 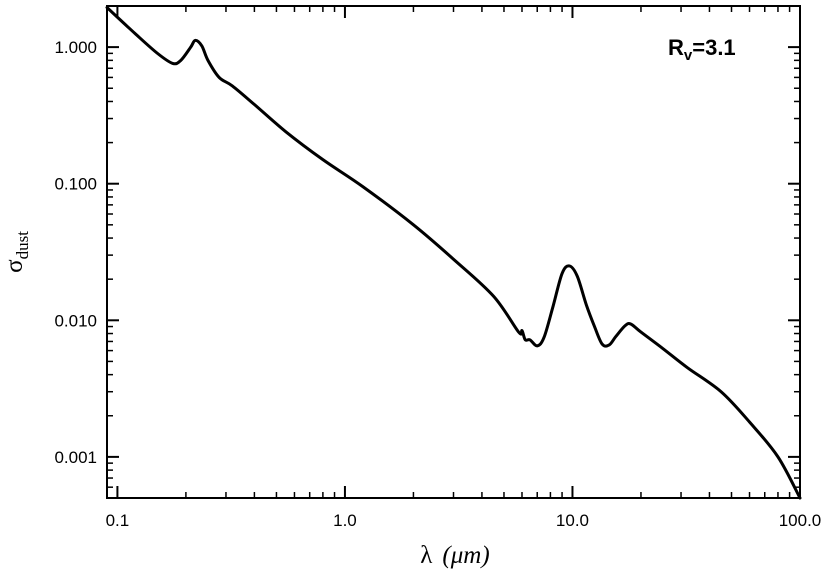 I want to click on x-tick-label: 100.0, so click(x=800, y=520).